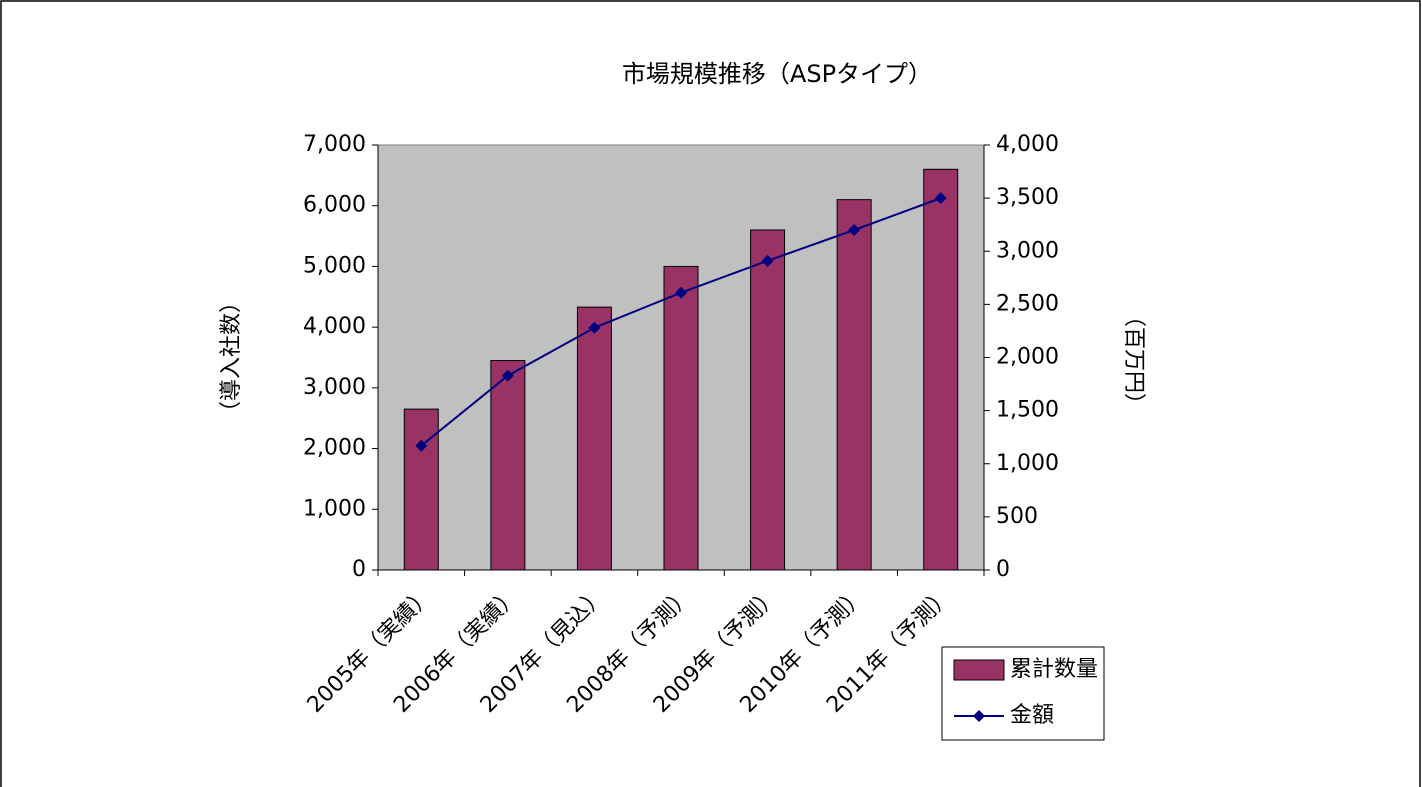 The width and height of the screenshot is (1422, 787). Describe the element at coordinates (1027, 144) in the screenshot. I see `y2-tick-label: 4,000` at that location.